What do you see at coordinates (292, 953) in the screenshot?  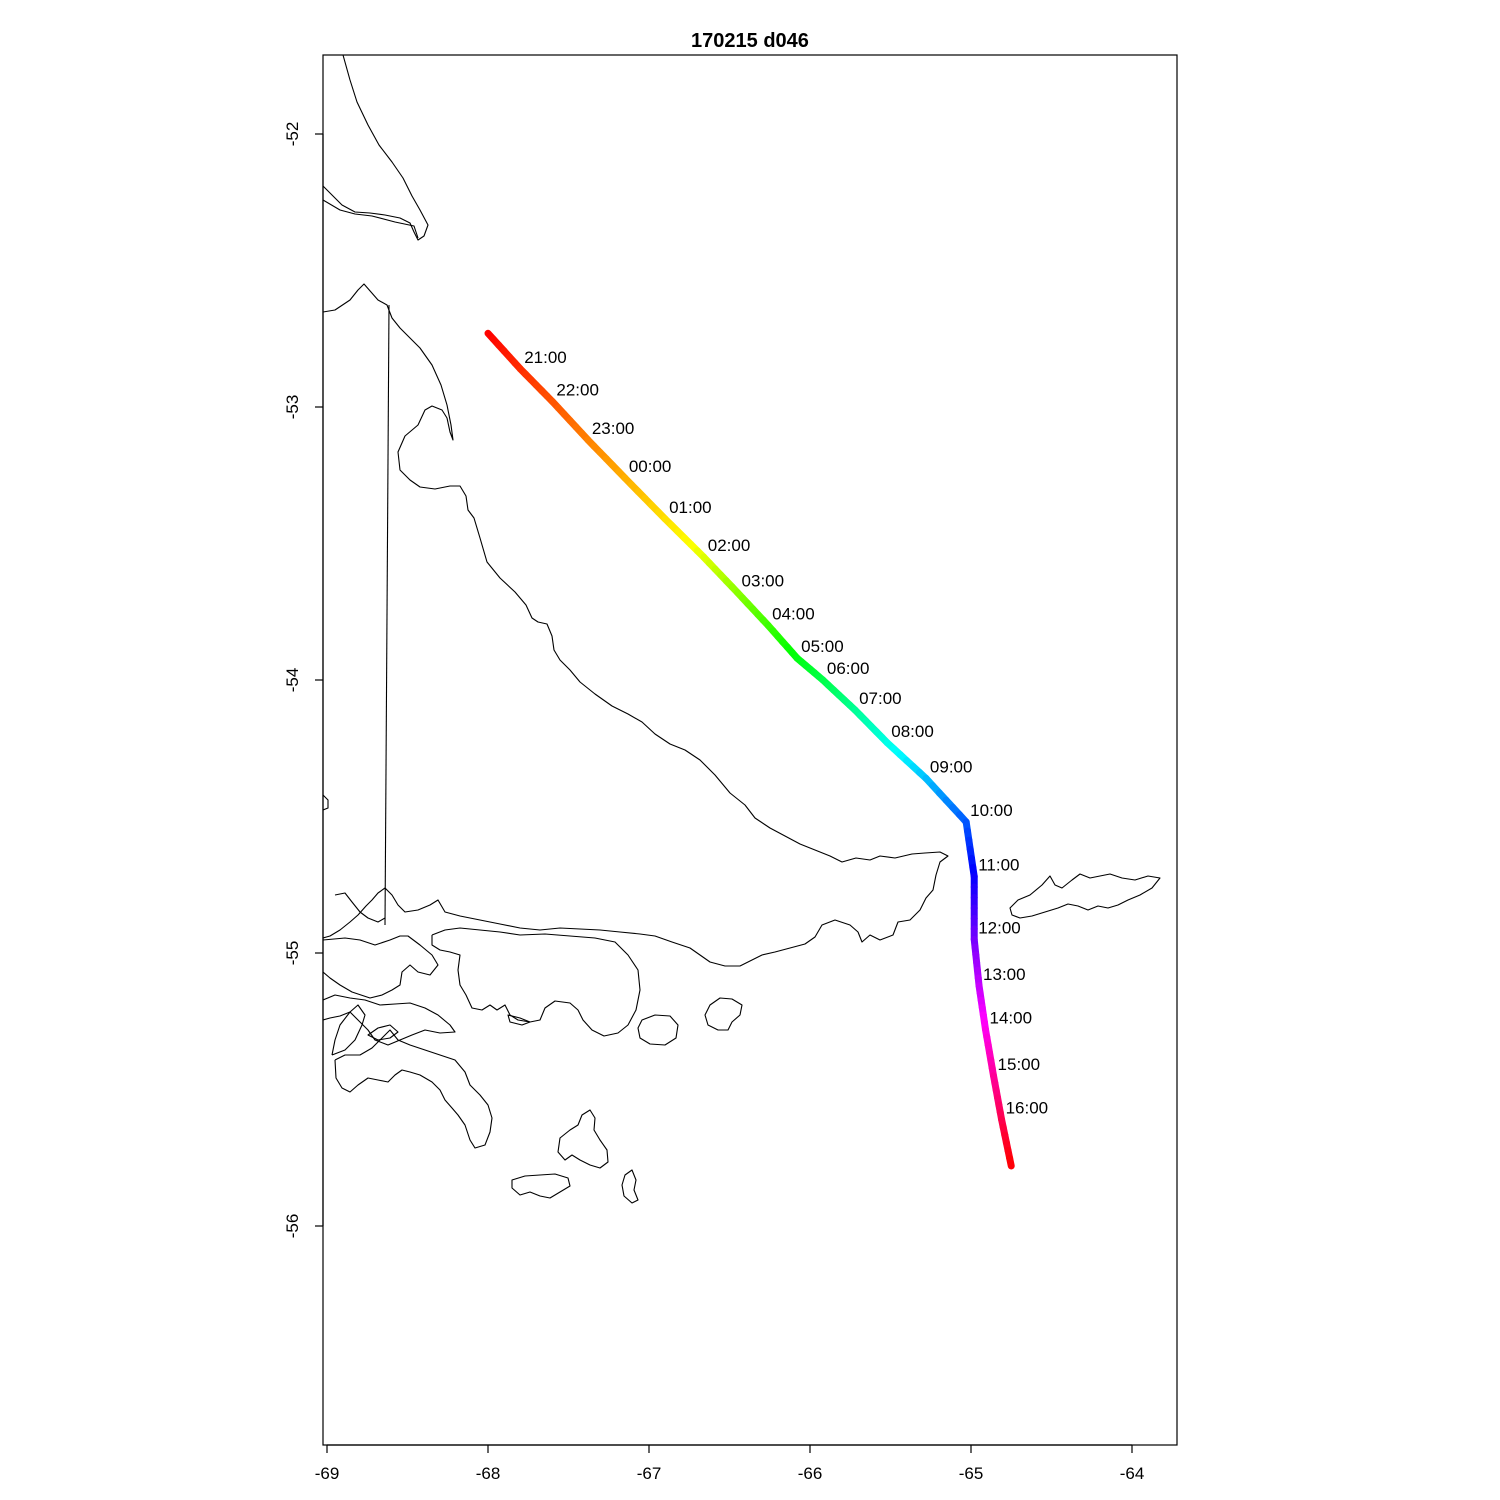 I see `y-tick-label: -55` at bounding box center [292, 953].